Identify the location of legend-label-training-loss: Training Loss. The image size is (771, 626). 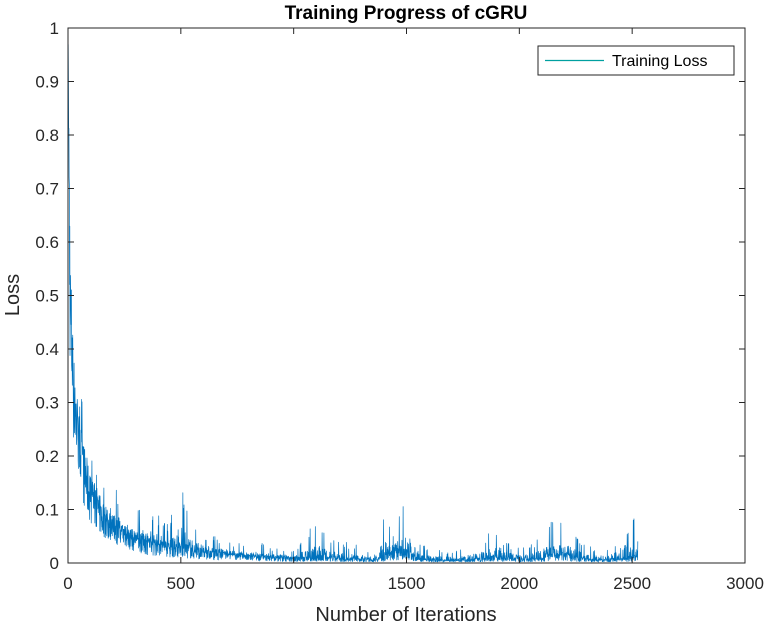
(659, 61).